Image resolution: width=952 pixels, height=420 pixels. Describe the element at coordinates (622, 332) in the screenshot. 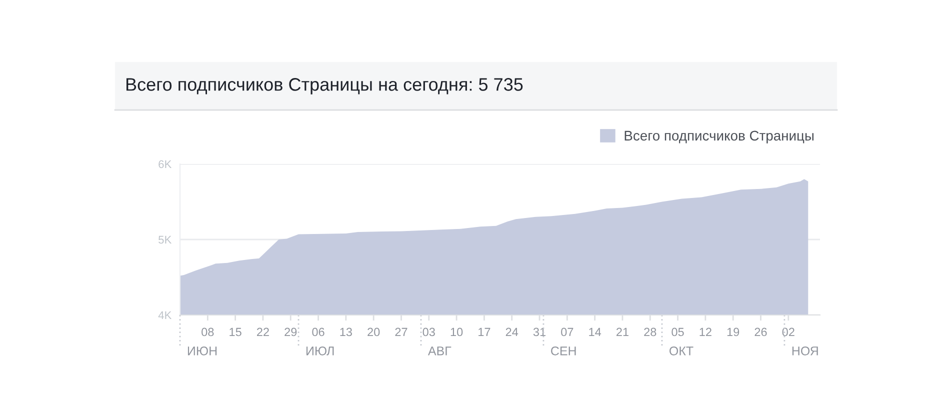

I see `x-tick-label: 21` at that location.